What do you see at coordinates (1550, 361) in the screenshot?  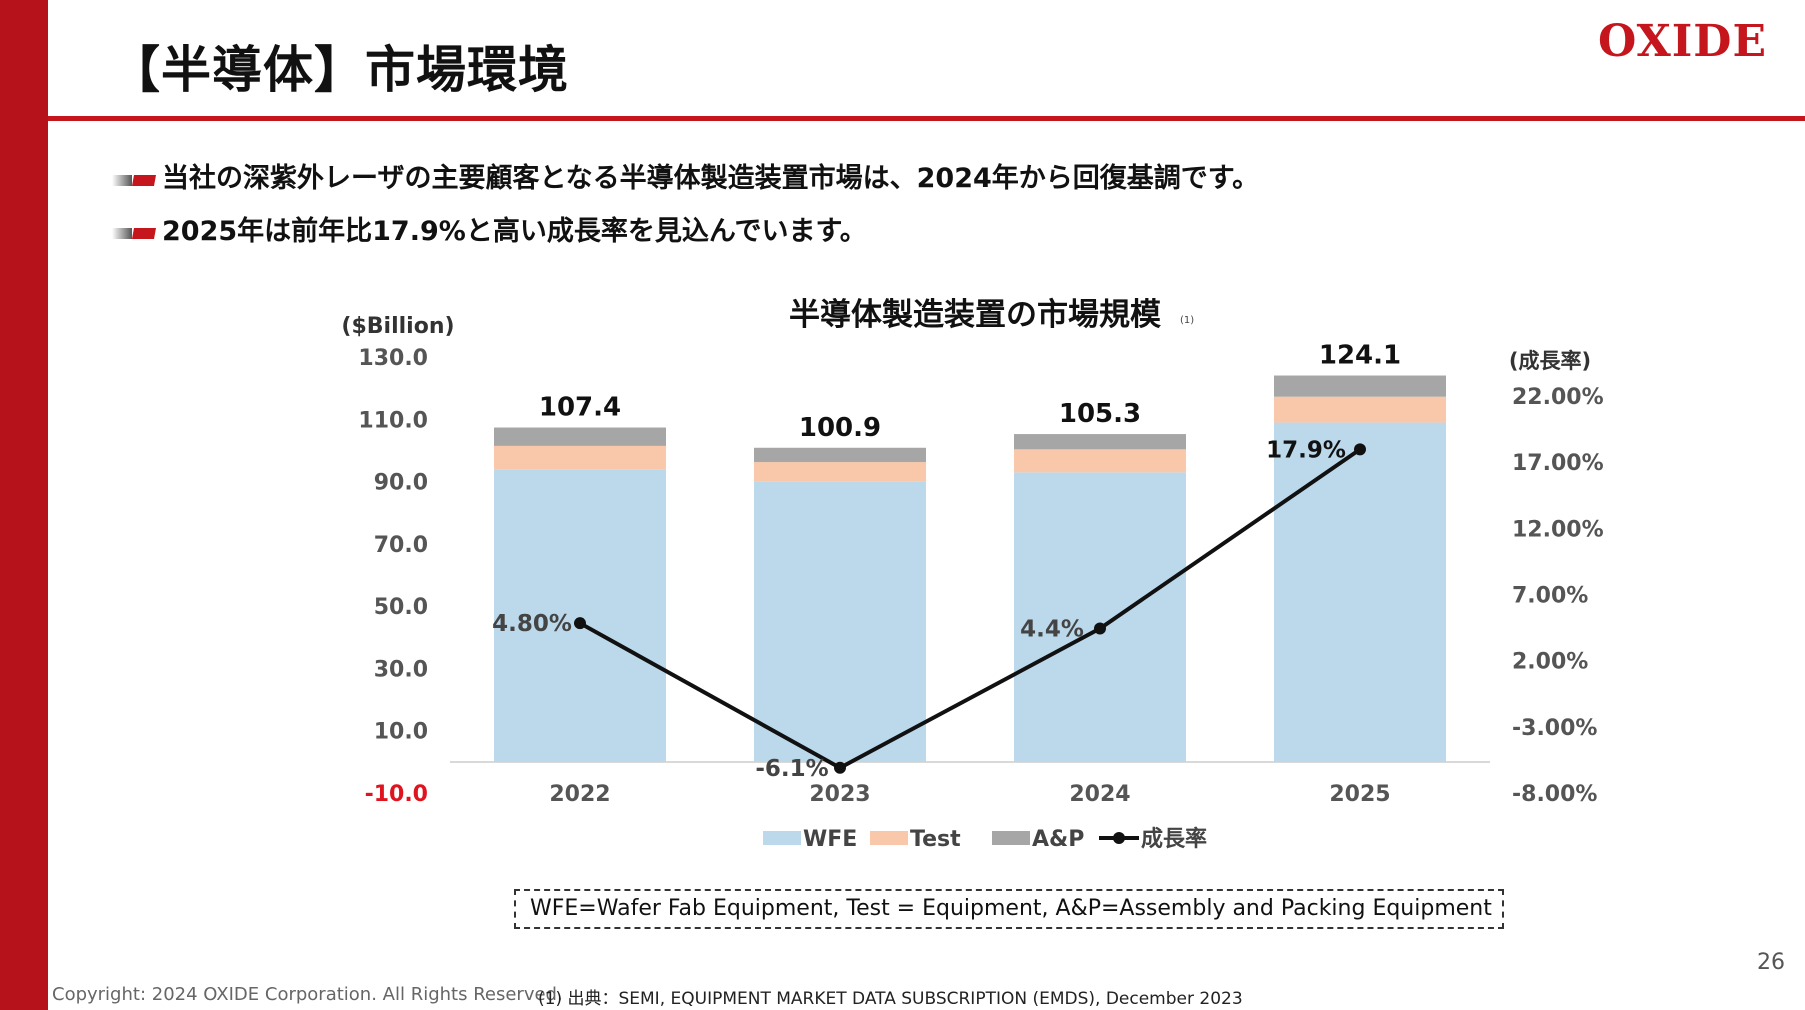 I see `y2-axis-label: (成長率)` at bounding box center [1550, 361].